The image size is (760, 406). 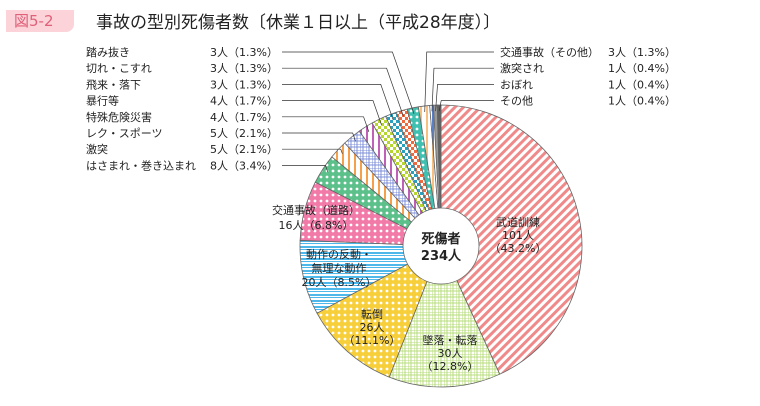 I want to click on legend-name: 激突, so click(x=97, y=149).